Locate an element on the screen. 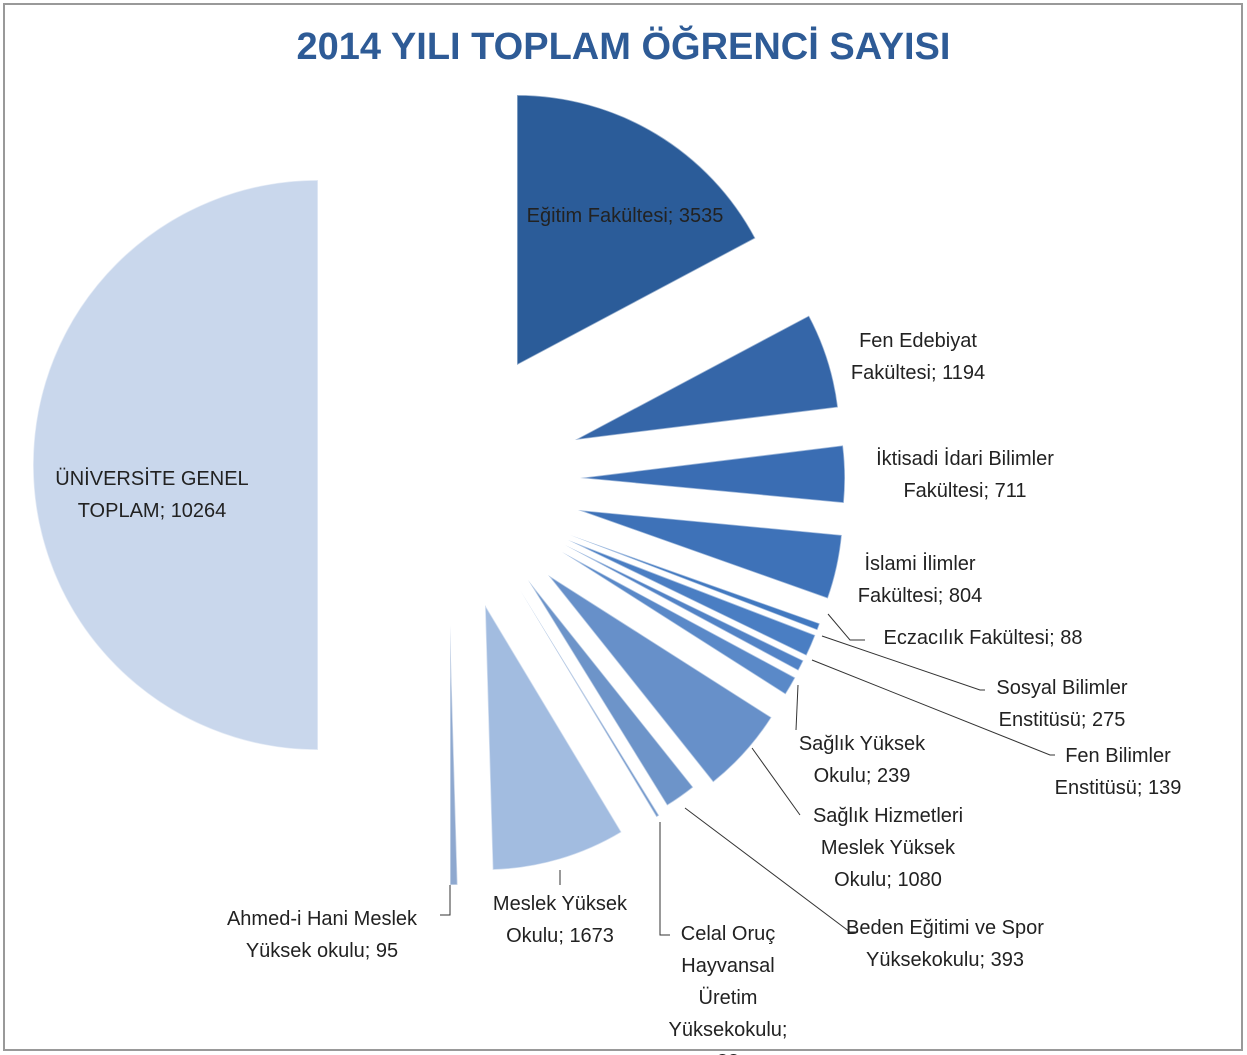  category-name: İktisadi İdari Bilimler Fakültesi is located at coordinates (965, 475).